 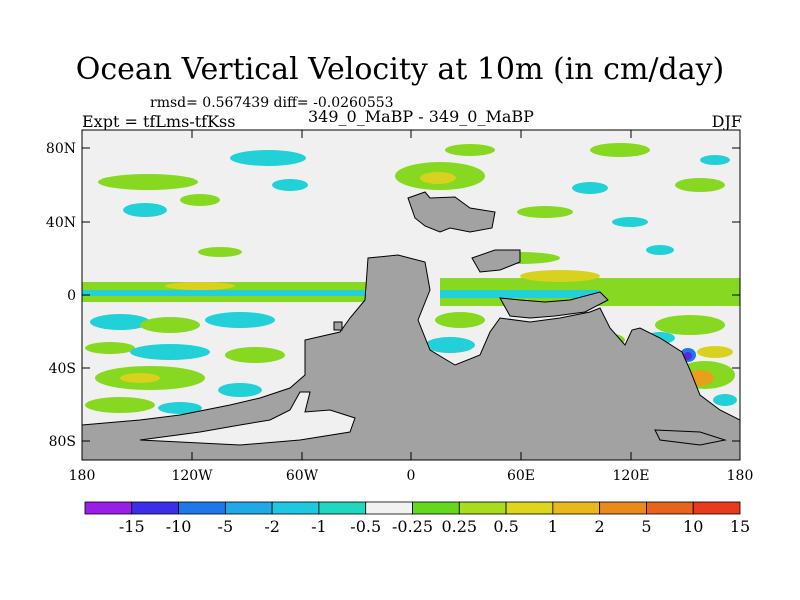 I want to click on land-small-island, so click(x=338, y=326).